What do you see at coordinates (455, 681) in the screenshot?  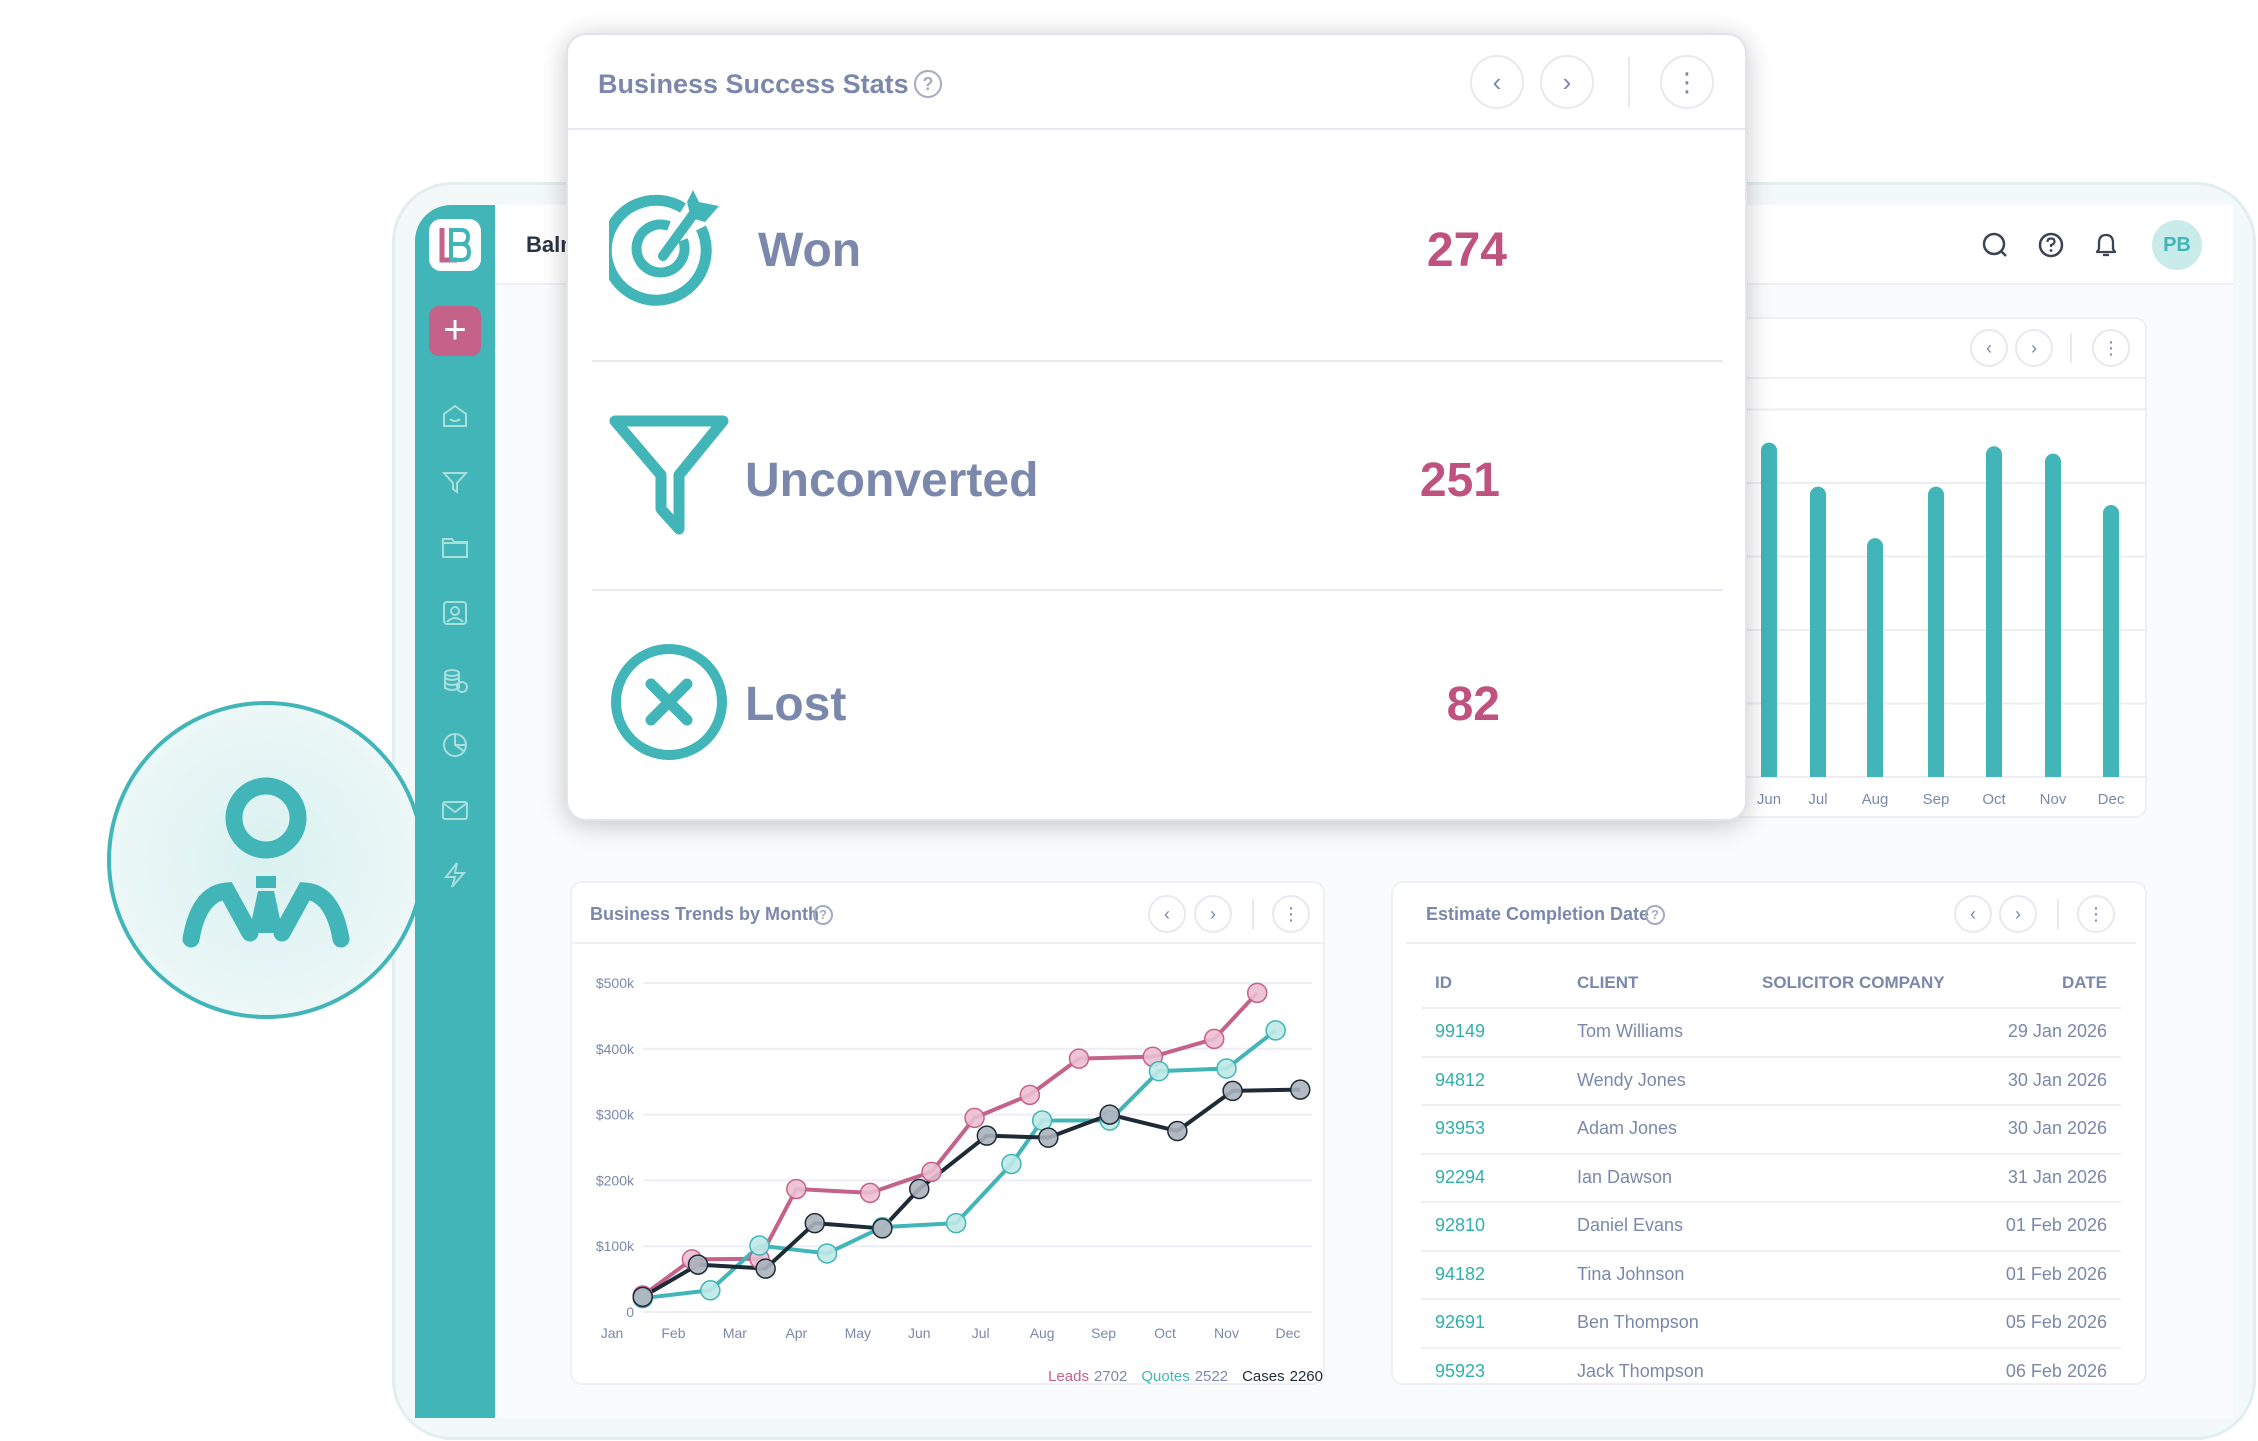 I see `sidebar-item-coins` at bounding box center [455, 681].